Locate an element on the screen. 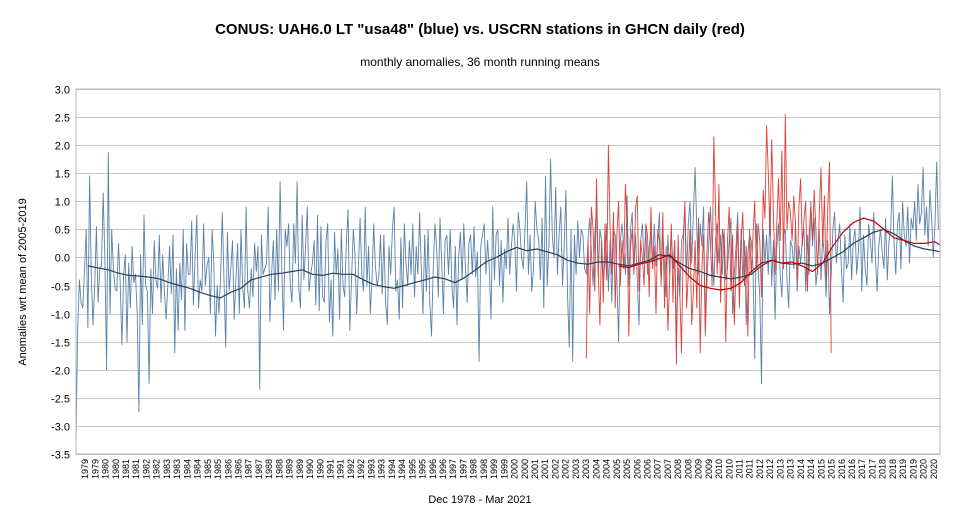  y-tick-label: -2.5 is located at coordinates (60, 400).